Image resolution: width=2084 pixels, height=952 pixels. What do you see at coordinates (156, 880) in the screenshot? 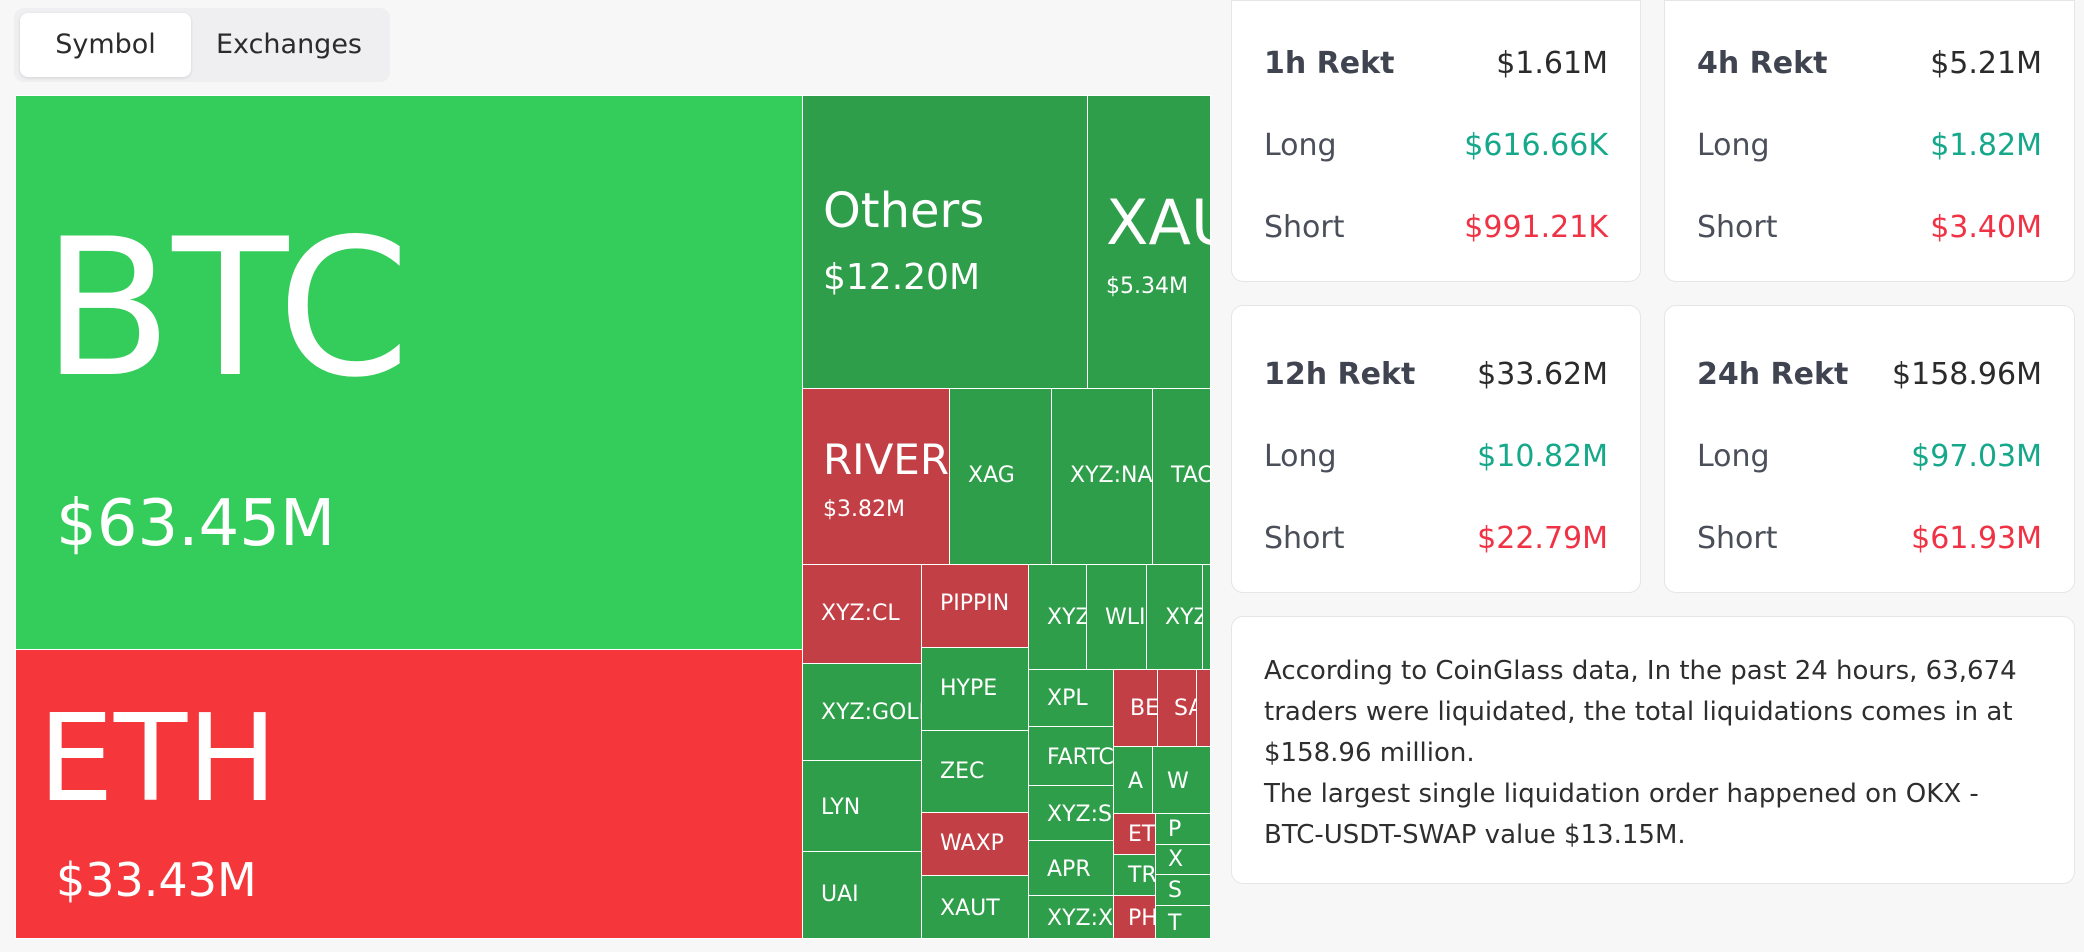
I see `cell-value: $33.43M` at bounding box center [156, 880].